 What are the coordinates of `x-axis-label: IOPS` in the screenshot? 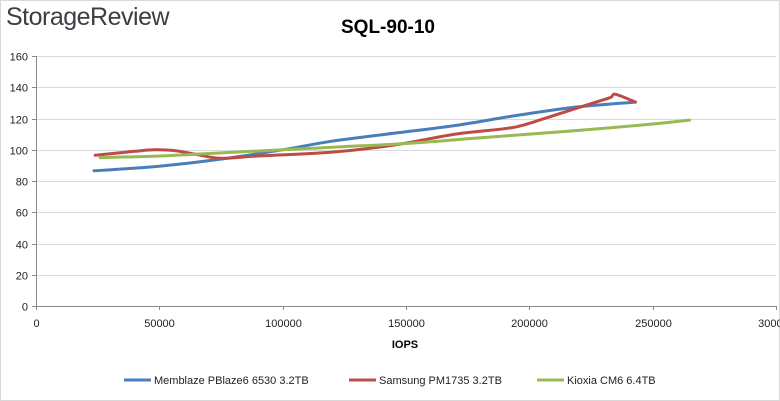 It's located at (405, 345).